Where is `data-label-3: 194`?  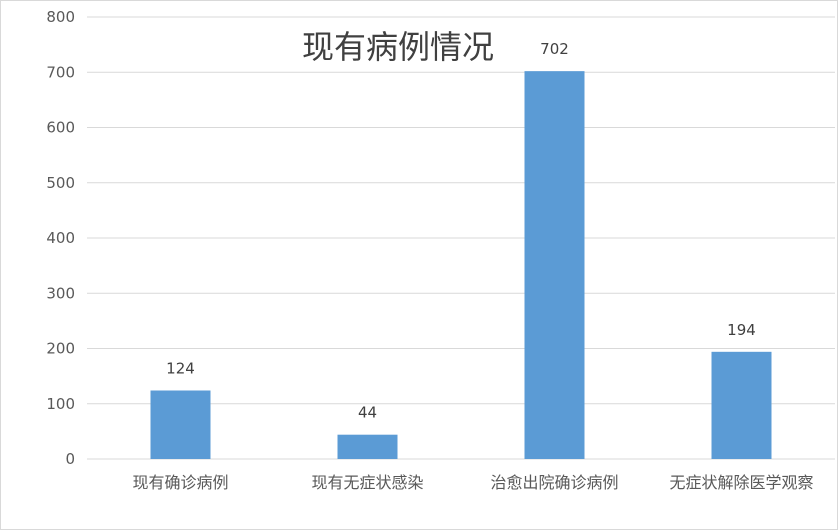 data-label-3: 194 is located at coordinates (741, 330).